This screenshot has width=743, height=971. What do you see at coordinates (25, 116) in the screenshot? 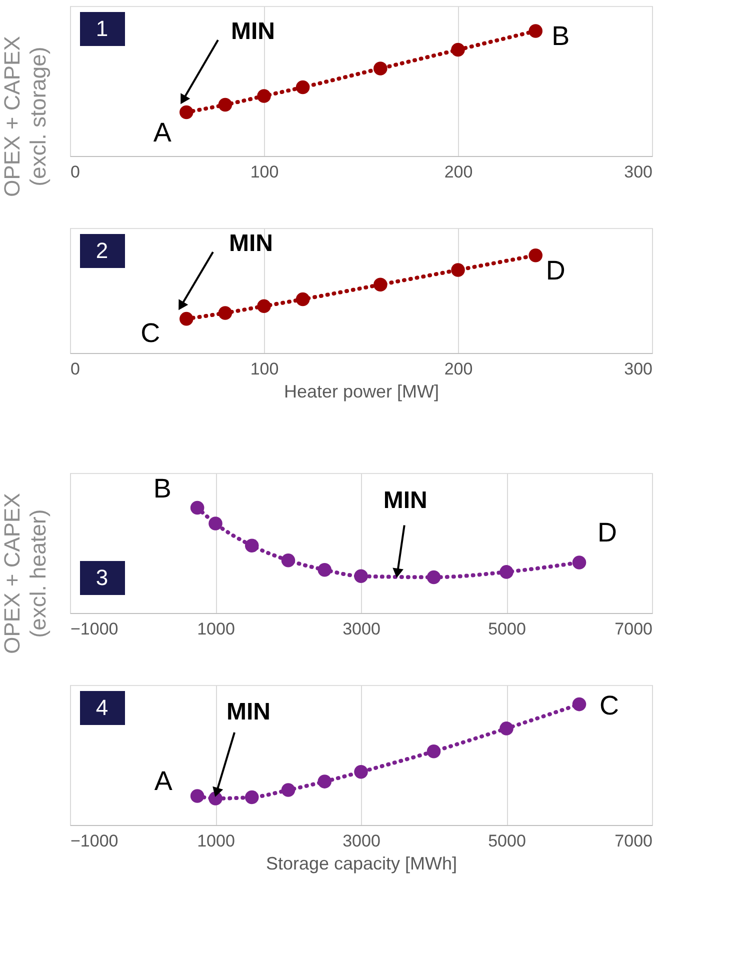
I see `y-axis-title: OPEX + CAPEX (excl. storage)` at bounding box center [25, 116].